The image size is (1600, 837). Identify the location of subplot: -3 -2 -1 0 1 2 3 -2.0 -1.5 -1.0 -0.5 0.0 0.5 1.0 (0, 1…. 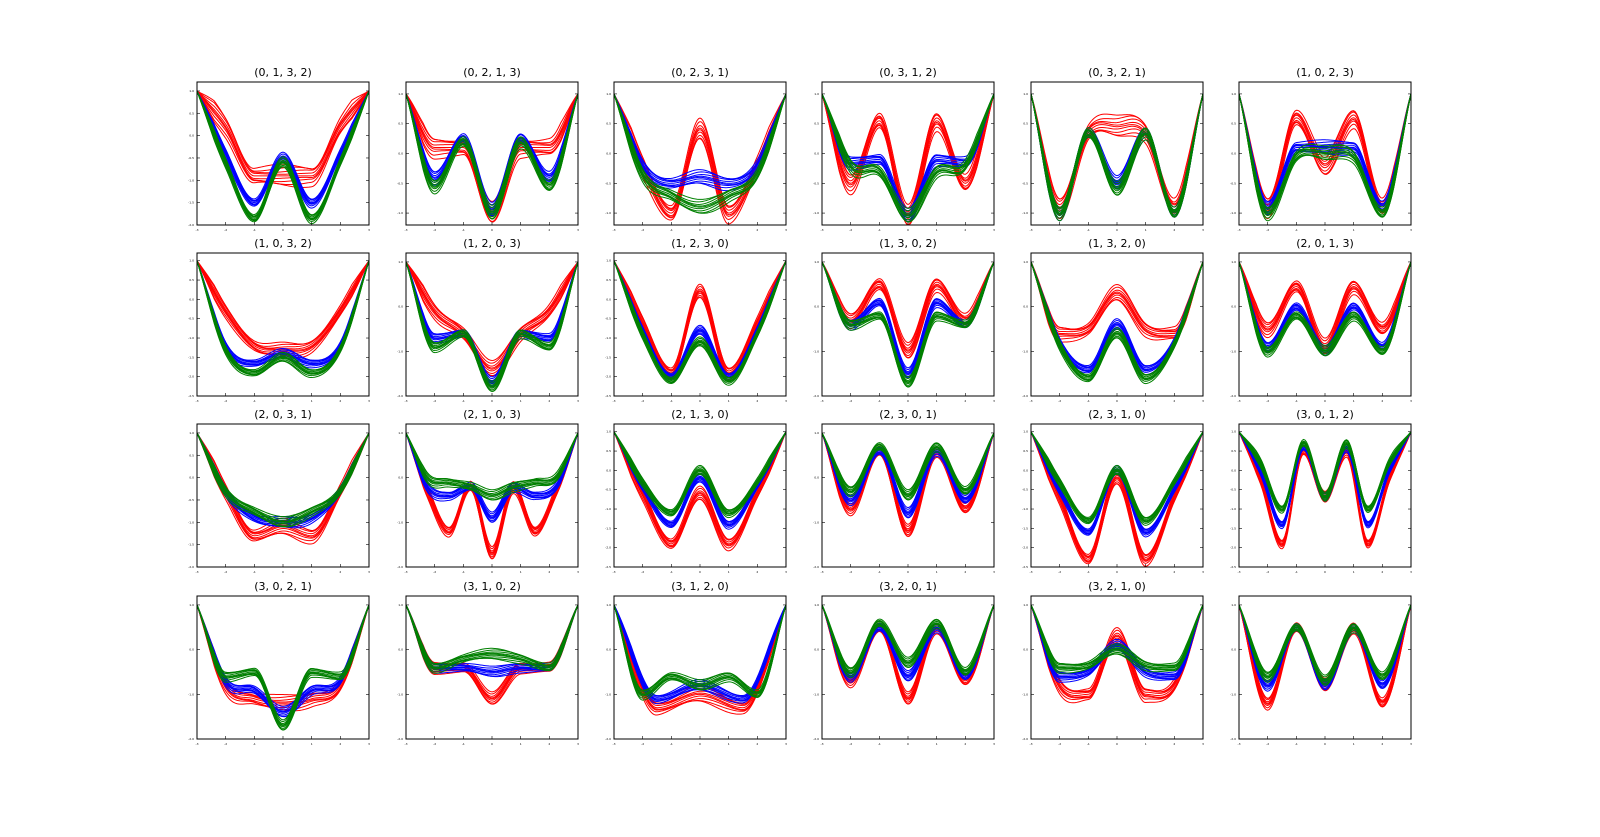
(279, 149).